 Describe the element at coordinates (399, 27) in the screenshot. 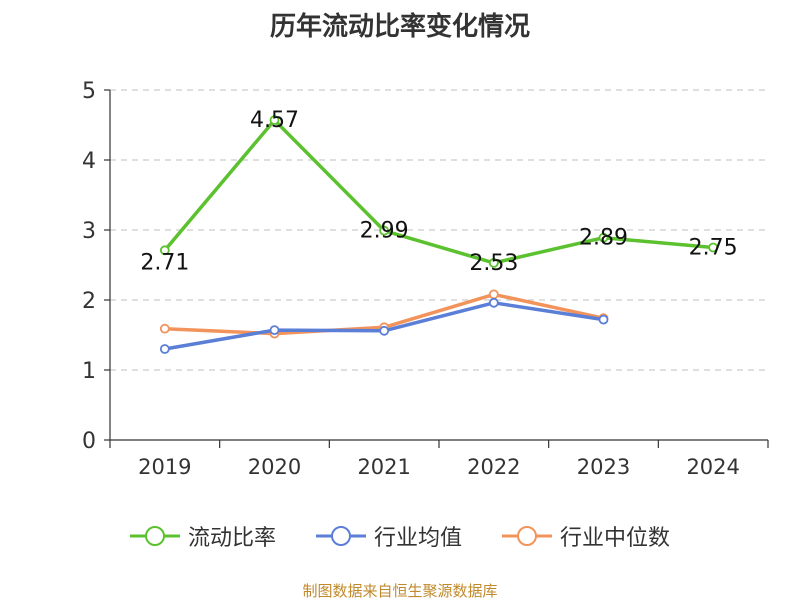

I see `chart-title: 历年流动比率变化情况` at that location.